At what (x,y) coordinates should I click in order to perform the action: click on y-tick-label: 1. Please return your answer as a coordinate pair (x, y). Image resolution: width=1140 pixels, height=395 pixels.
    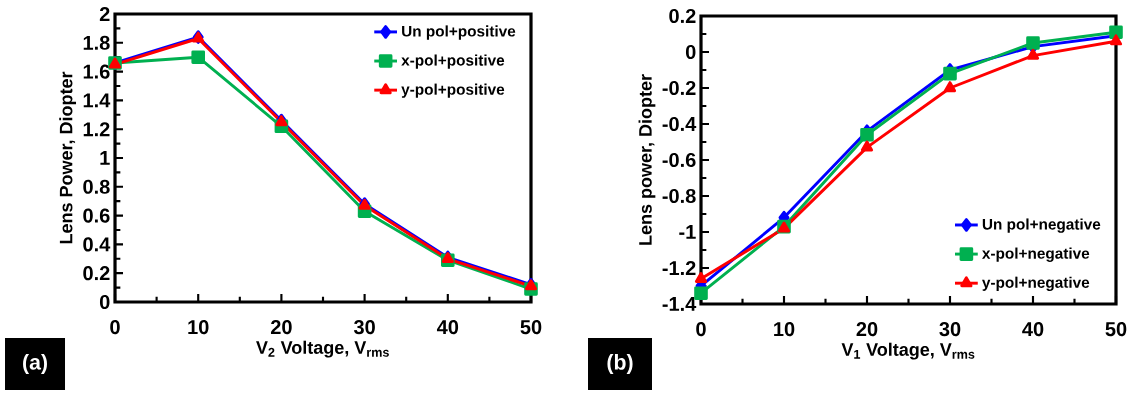
    Looking at the image, I should click on (105, 158).